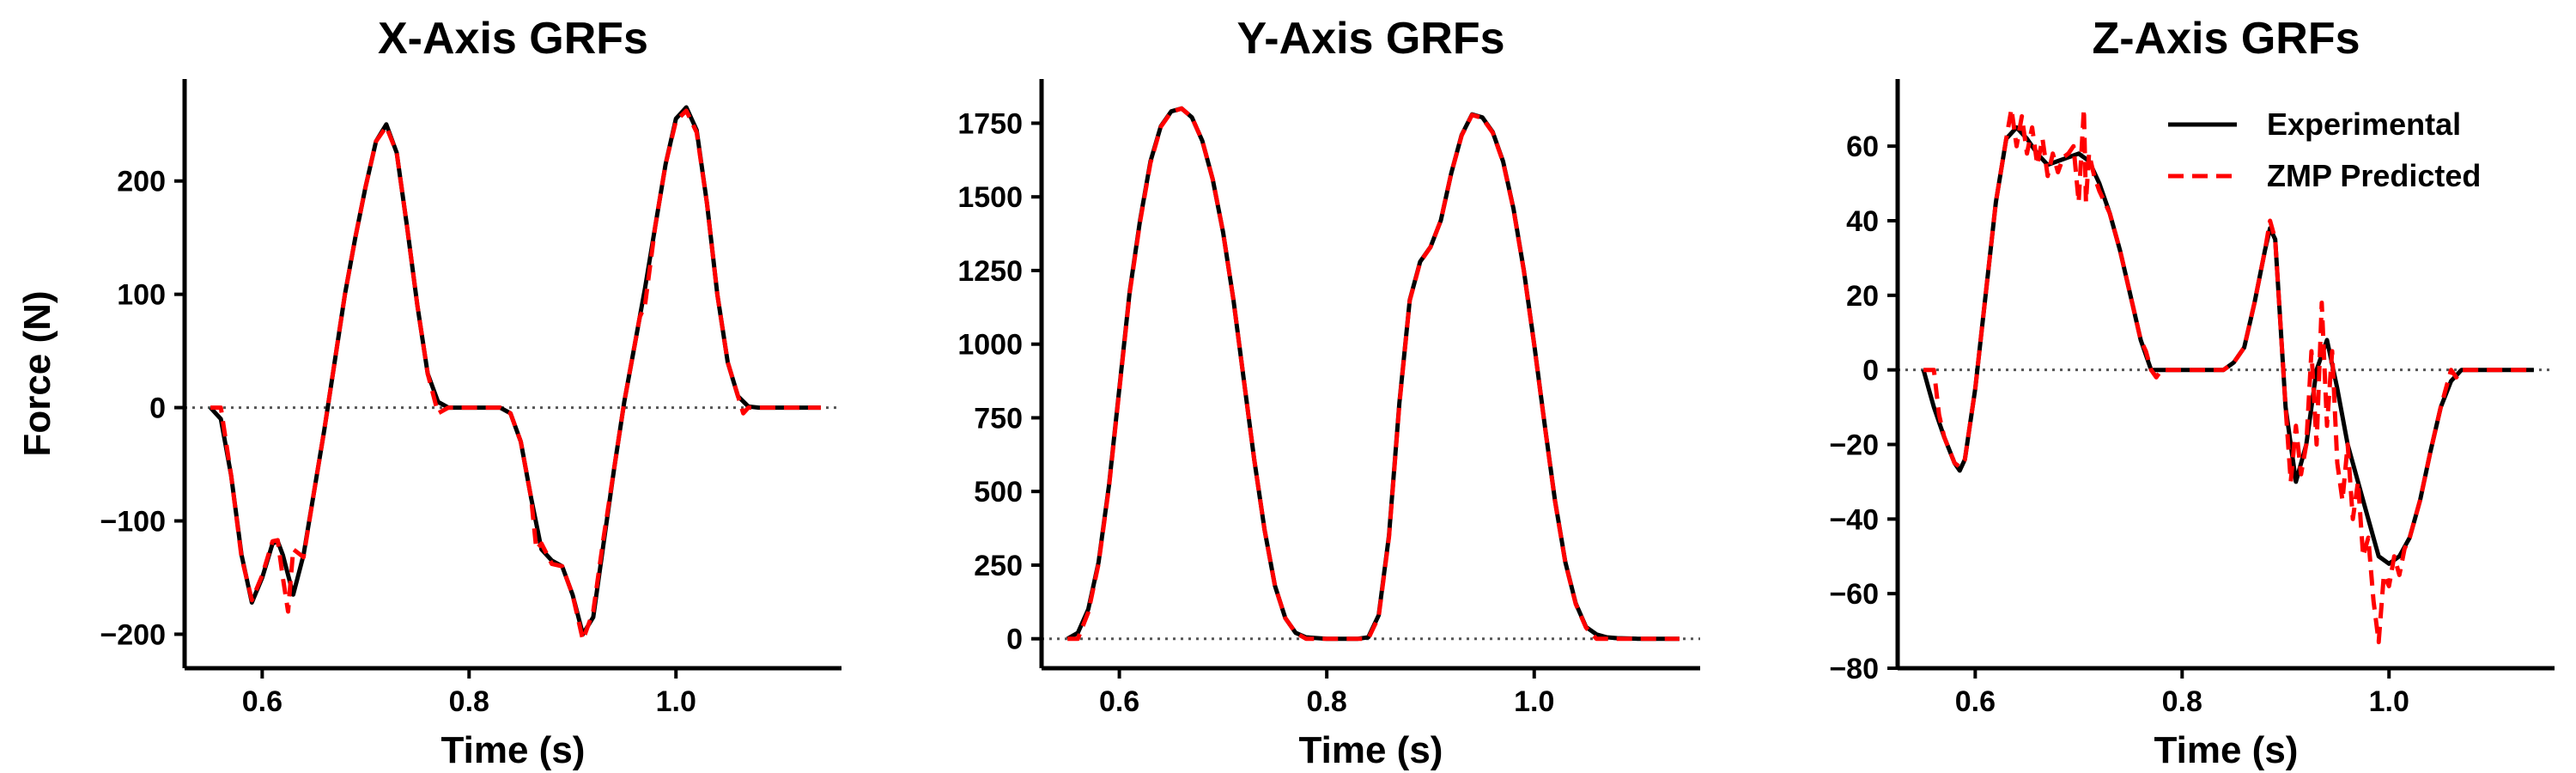  Describe the element at coordinates (1370, 39) in the screenshot. I see `chart-title: Y-Axis GRFs` at that location.